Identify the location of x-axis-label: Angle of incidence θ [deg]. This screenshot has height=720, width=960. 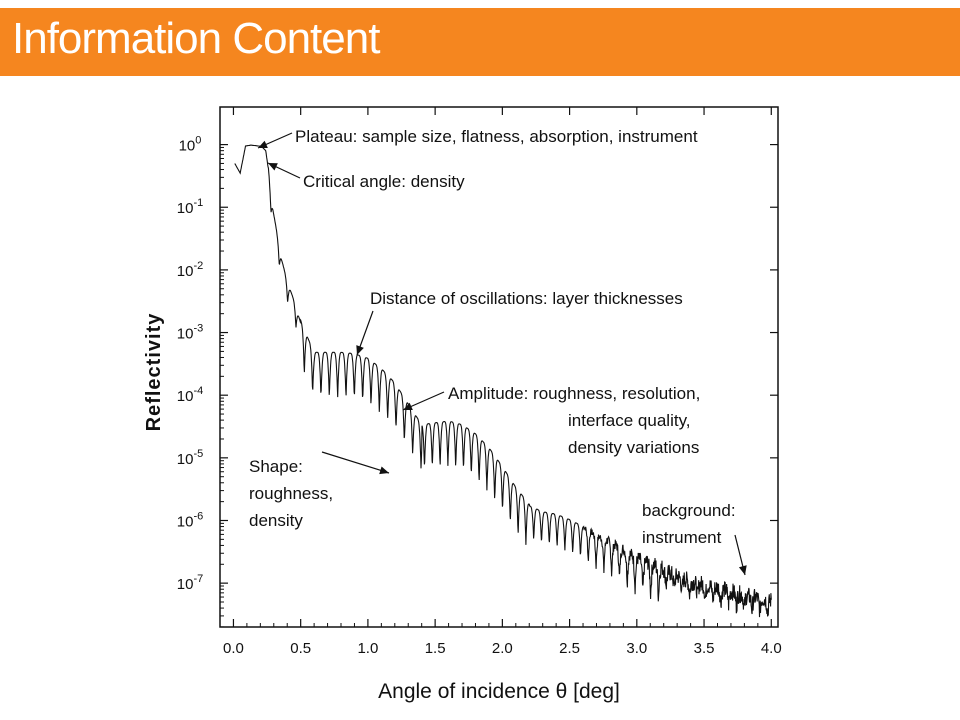
(499, 691).